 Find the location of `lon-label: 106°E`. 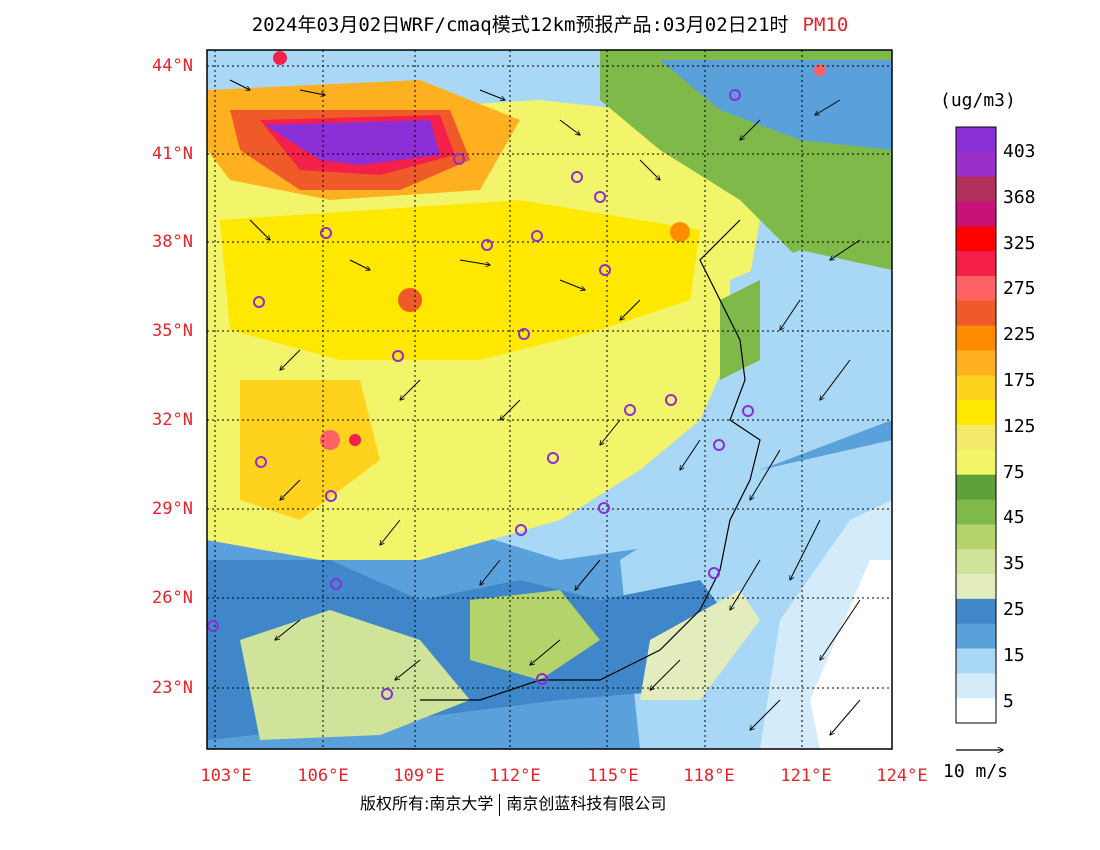

lon-label: 106°E is located at coordinates (323, 776).